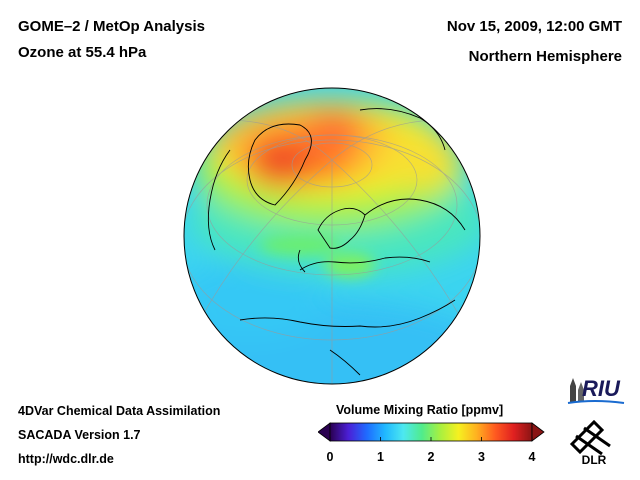 This screenshot has width=640, height=480. I want to click on dlr-logo: DLR, so click(590, 442).